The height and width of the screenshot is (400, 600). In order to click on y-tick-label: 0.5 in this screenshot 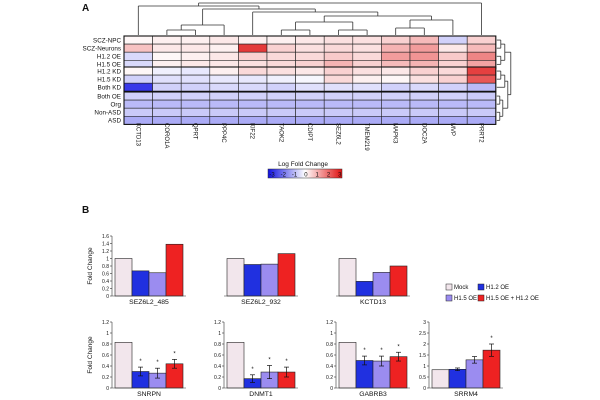, I will do `click(422, 378)`.